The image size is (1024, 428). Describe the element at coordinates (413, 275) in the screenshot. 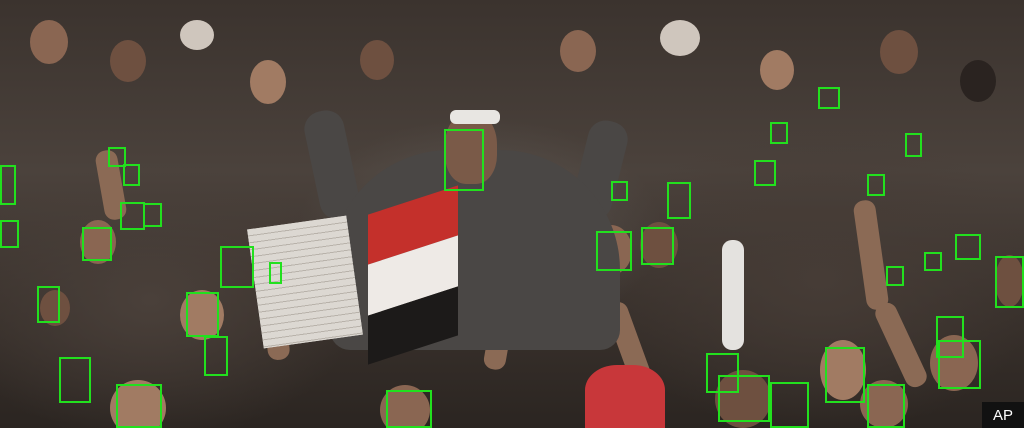

I see `egyptian-flag` at that location.